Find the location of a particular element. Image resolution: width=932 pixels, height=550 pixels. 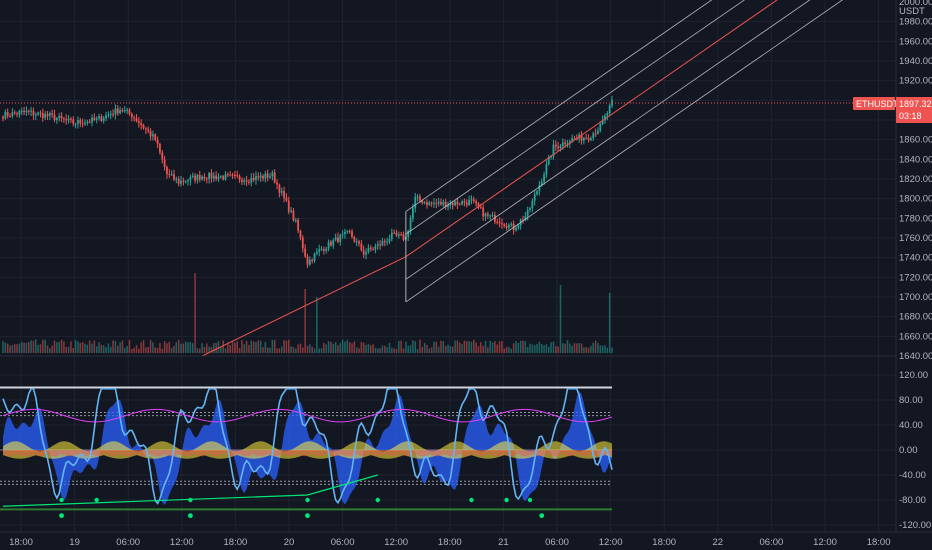

bottom-axis-panel is located at coordinates (466, 541).